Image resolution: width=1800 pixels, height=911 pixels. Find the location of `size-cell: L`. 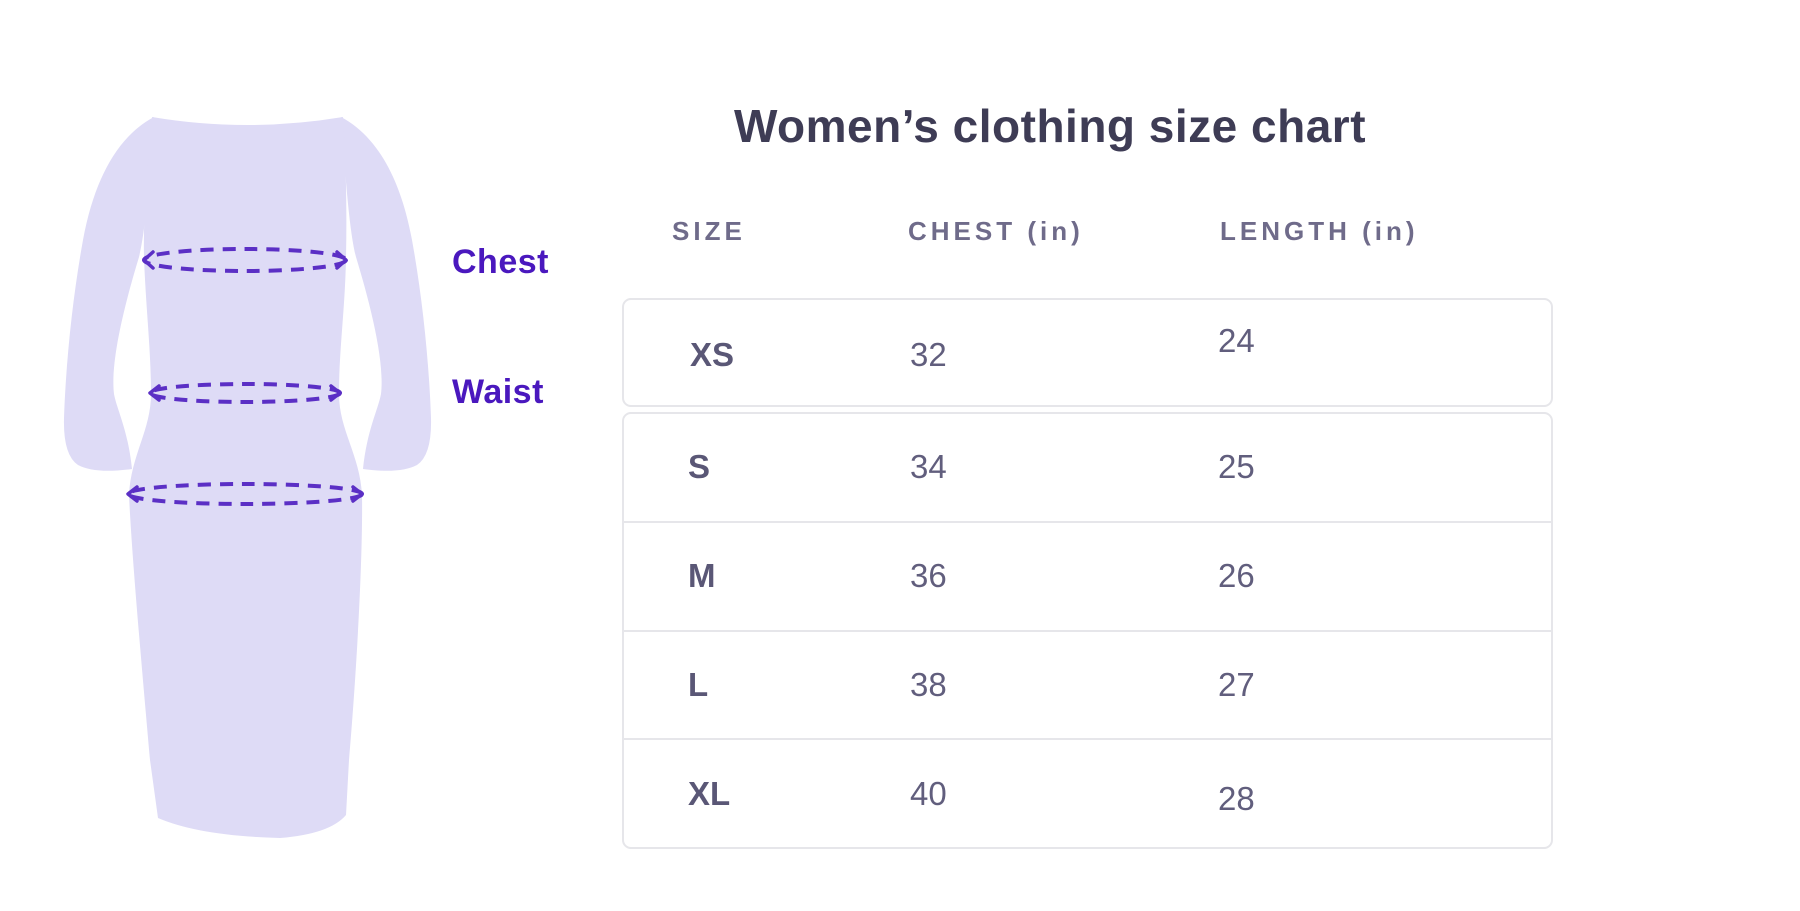

size-cell: L is located at coordinates (698, 684).